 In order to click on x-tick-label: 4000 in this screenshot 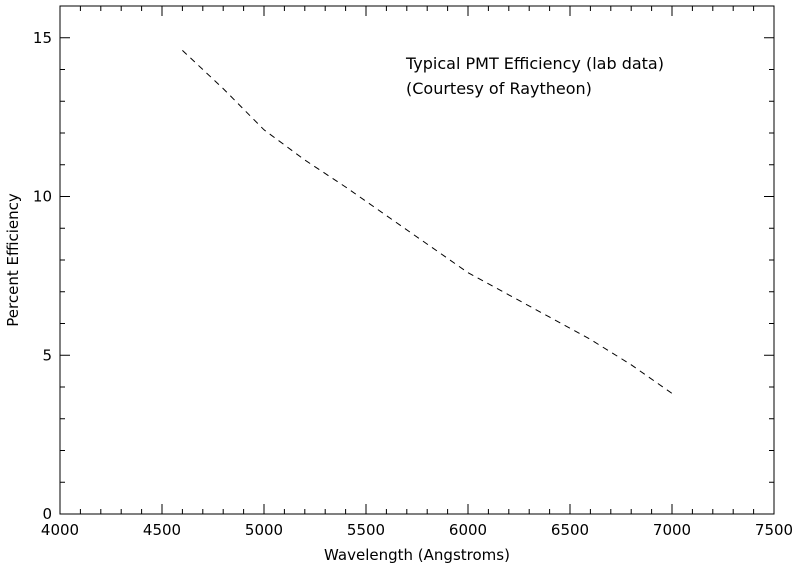, I will do `click(60, 530)`.